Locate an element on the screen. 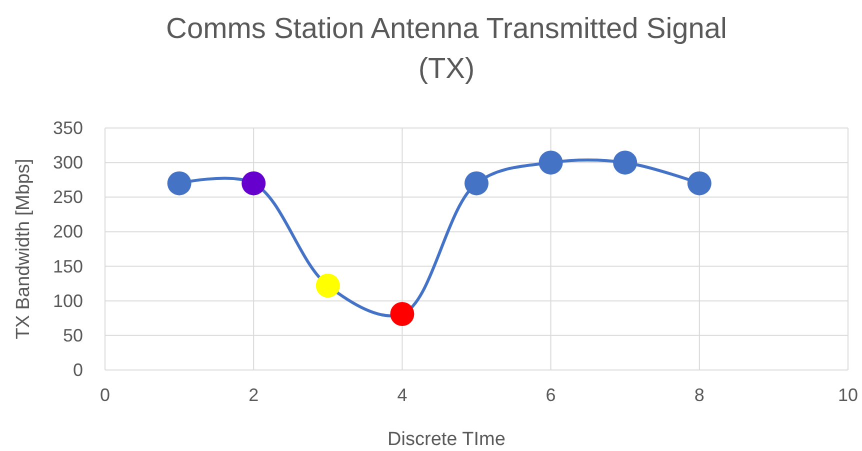  x-tick-label: 2 is located at coordinates (253, 395).